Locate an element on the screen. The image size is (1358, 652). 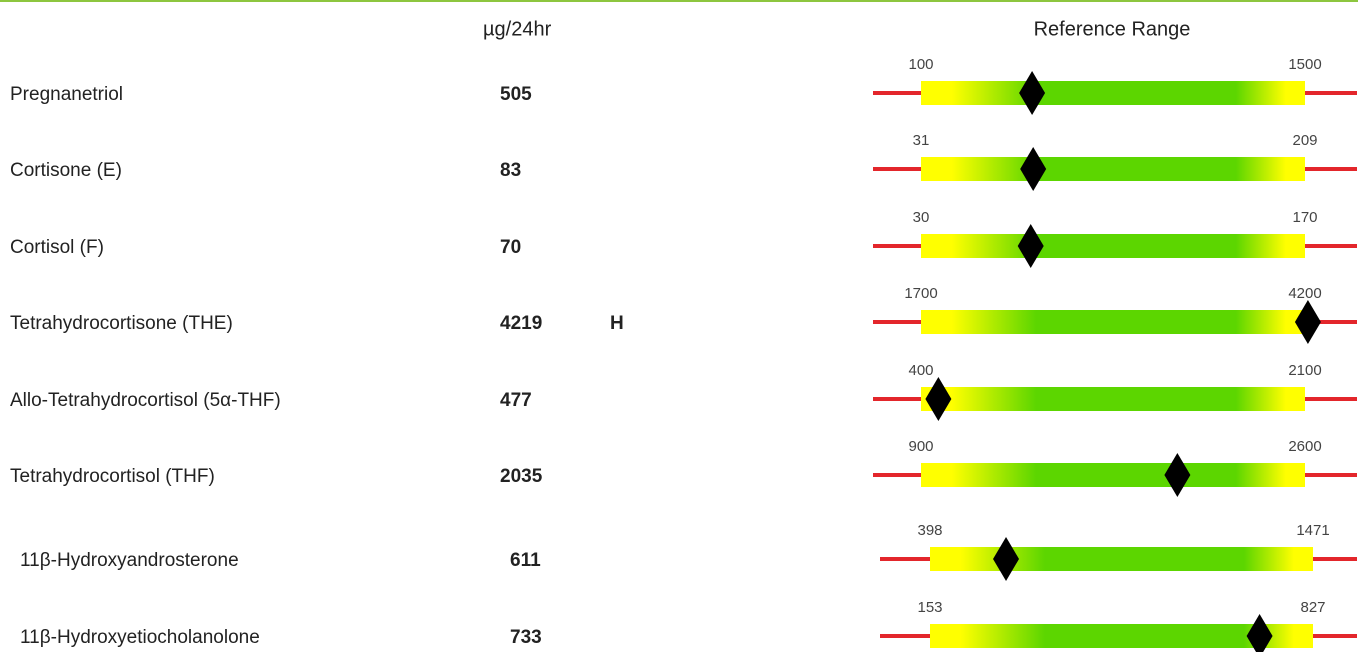
range-high: 827 is located at coordinates (1312, 607).